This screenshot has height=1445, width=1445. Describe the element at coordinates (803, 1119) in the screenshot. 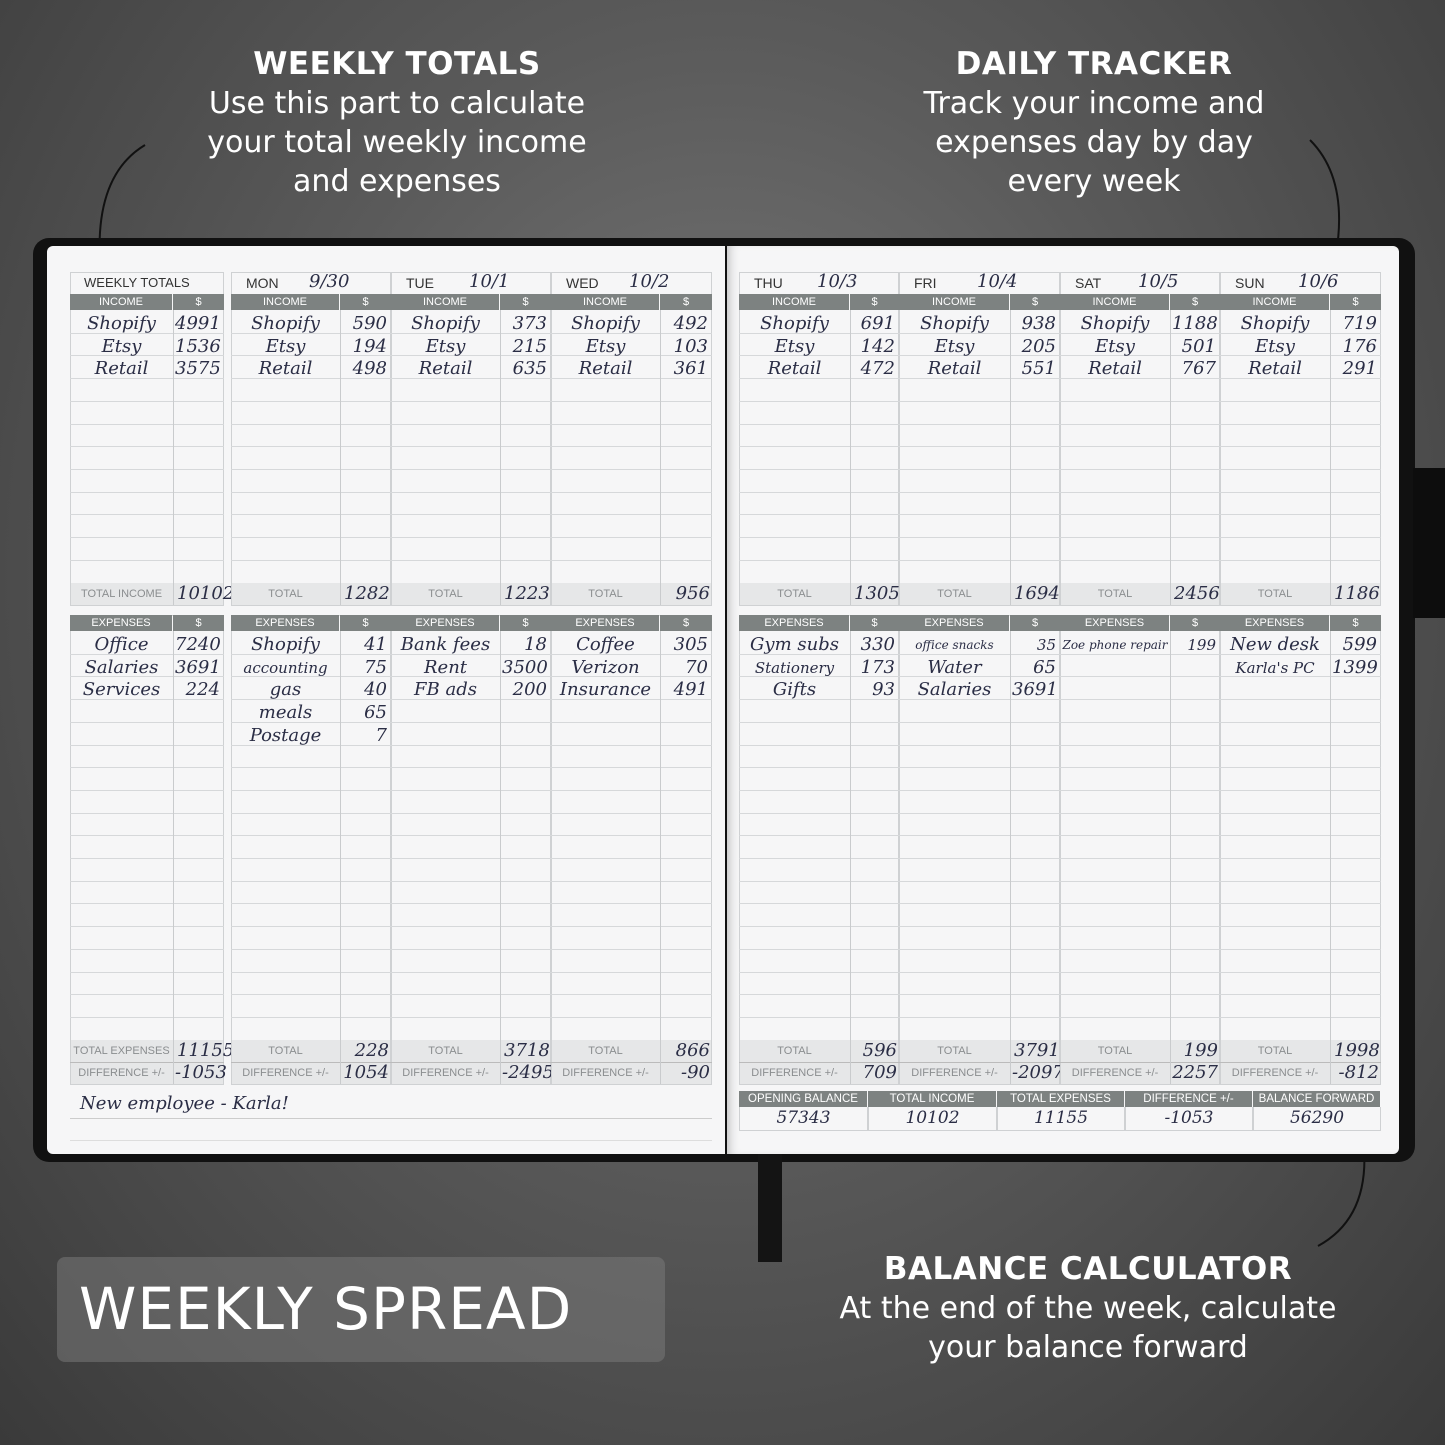

I see `balance-value: 57343` at that location.